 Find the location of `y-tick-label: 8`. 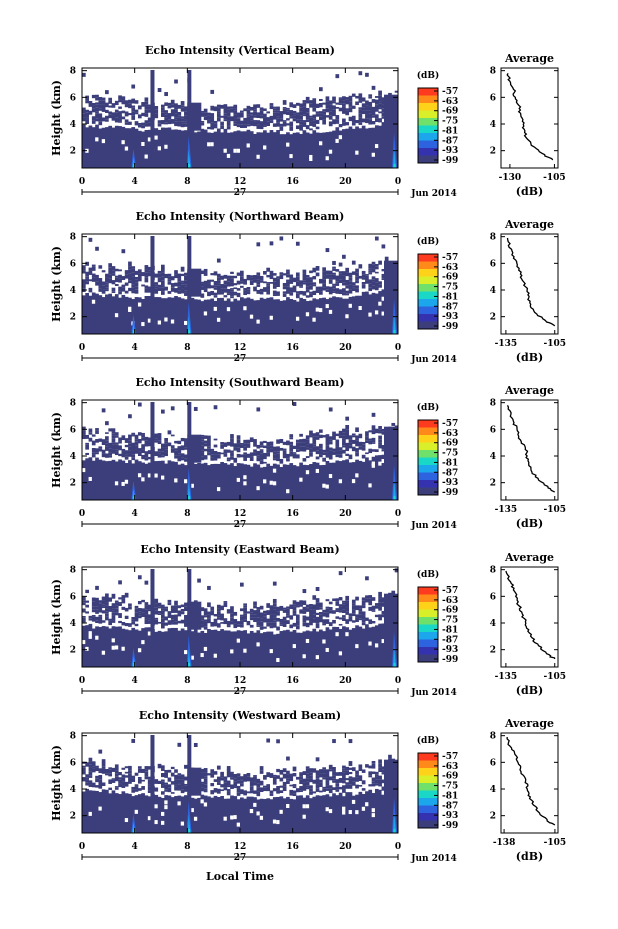

y-tick-label: 8 is located at coordinates (73, 404).